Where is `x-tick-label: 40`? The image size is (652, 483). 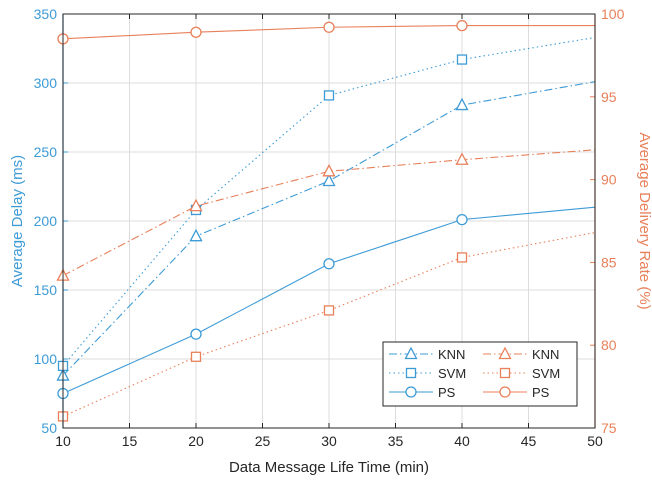
x-tick-label: 40 is located at coordinates (462, 441).